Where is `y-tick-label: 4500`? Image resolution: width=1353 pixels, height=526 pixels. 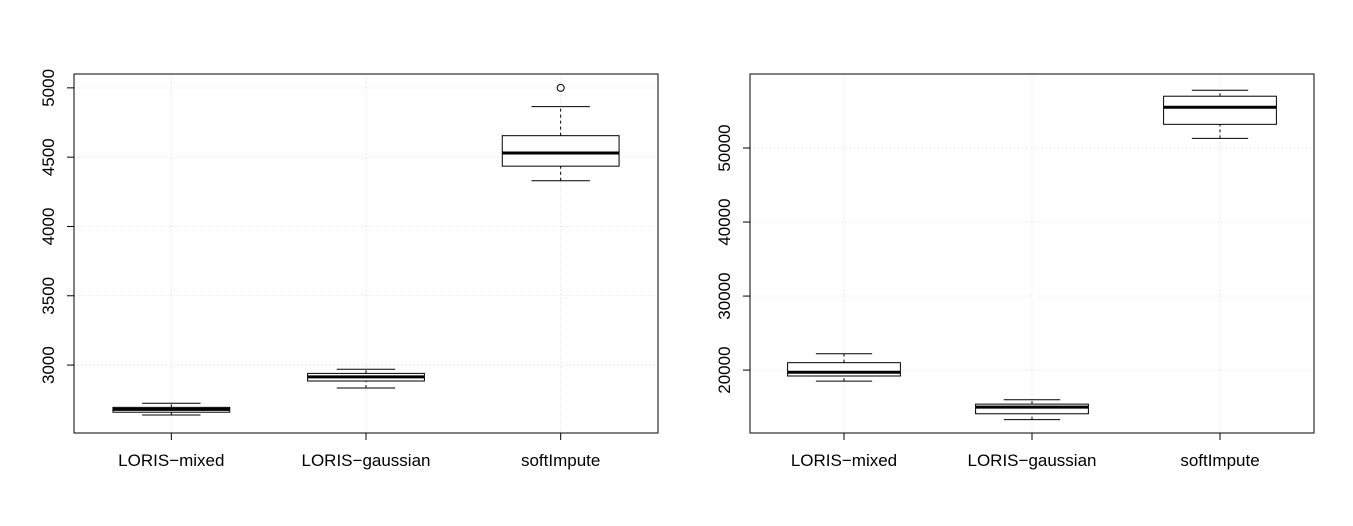 y-tick-label: 4500 is located at coordinates (48, 157).